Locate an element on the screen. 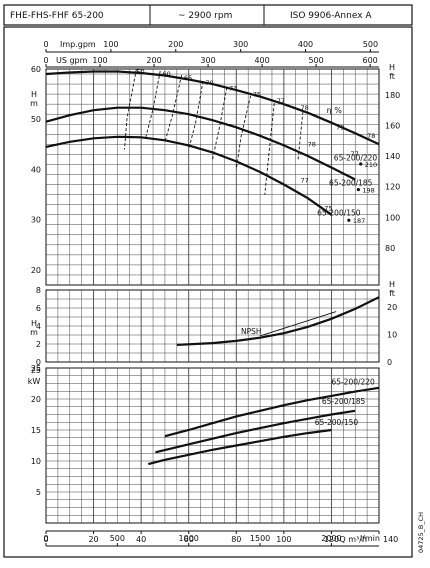 The image size is (430, 568). top-axis-us-label: 0 is located at coordinates (45, 60).